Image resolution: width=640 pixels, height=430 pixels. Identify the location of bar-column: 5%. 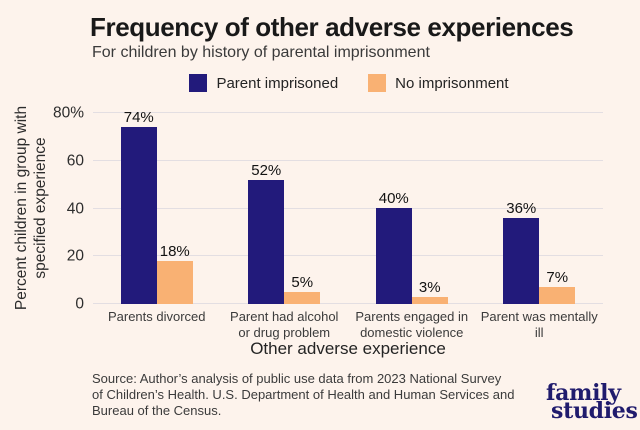
(302, 289).